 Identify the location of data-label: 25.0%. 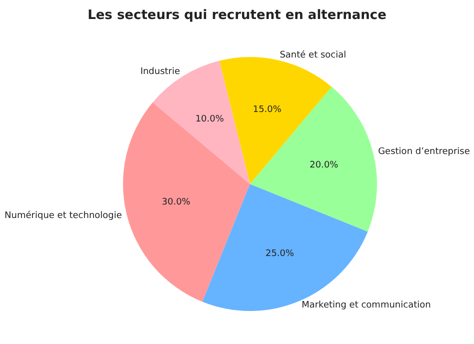
(280, 254).